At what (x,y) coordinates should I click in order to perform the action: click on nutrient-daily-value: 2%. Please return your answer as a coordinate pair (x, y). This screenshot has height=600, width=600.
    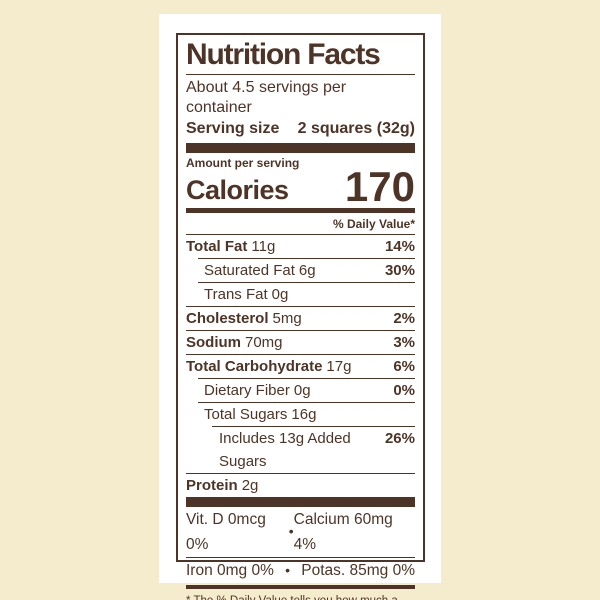
    Looking at the image, I should click on (404, 318).